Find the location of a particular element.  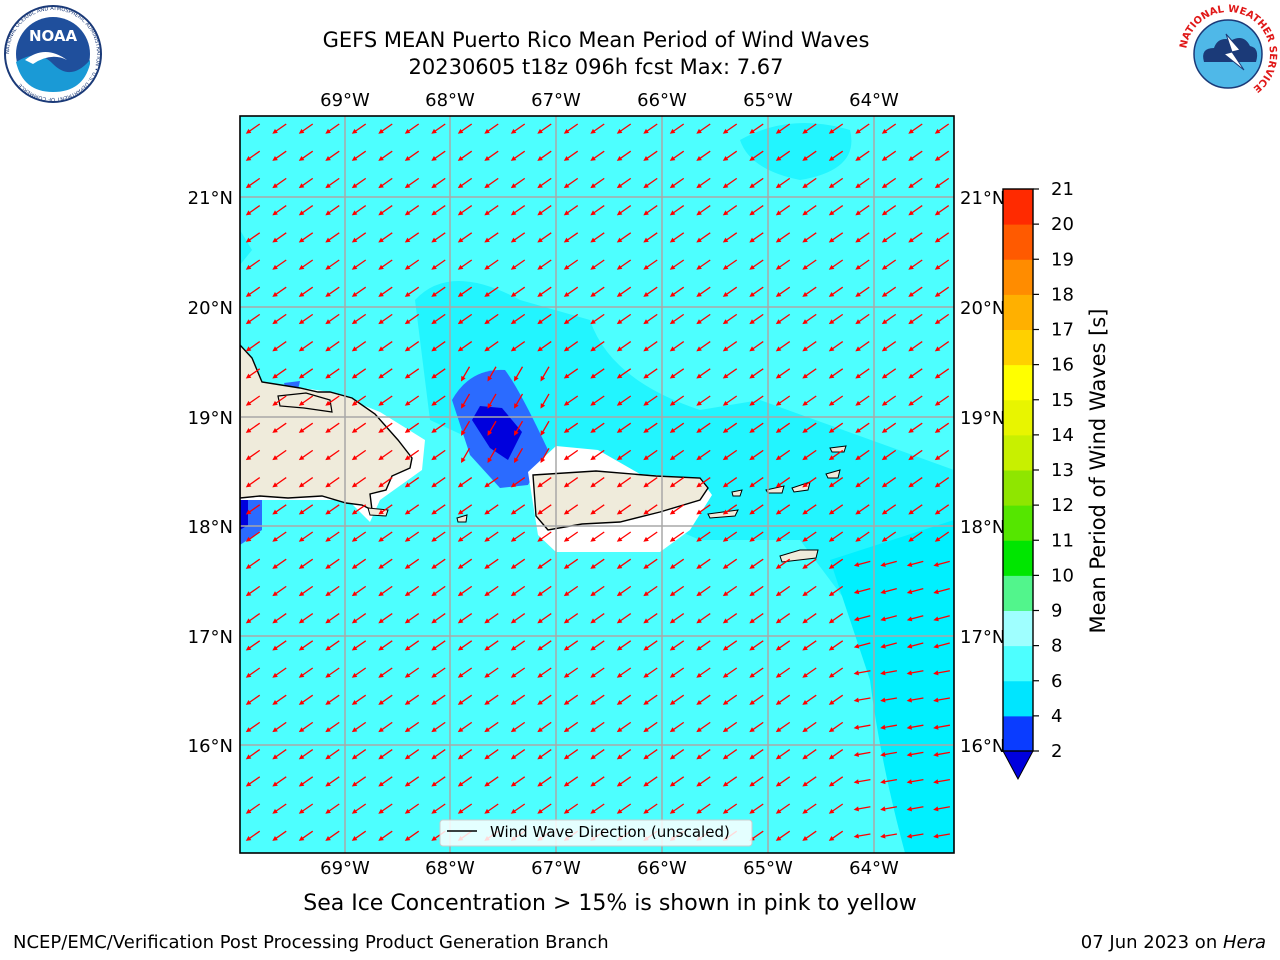

lat-label-left: 16°N is located at coordinates (210, 746).